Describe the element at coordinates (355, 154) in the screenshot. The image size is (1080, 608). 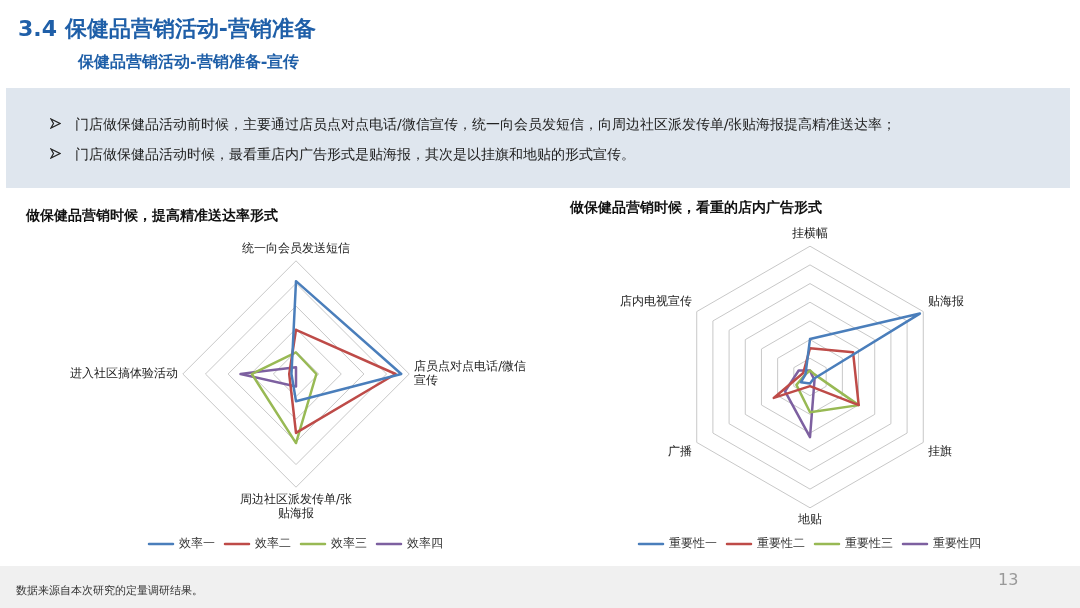
I see `text: 门店做保健品活动时候，最看重店内广告形式是贴海报，其次是以挂旗和地贴的形式宣传。` at that location.